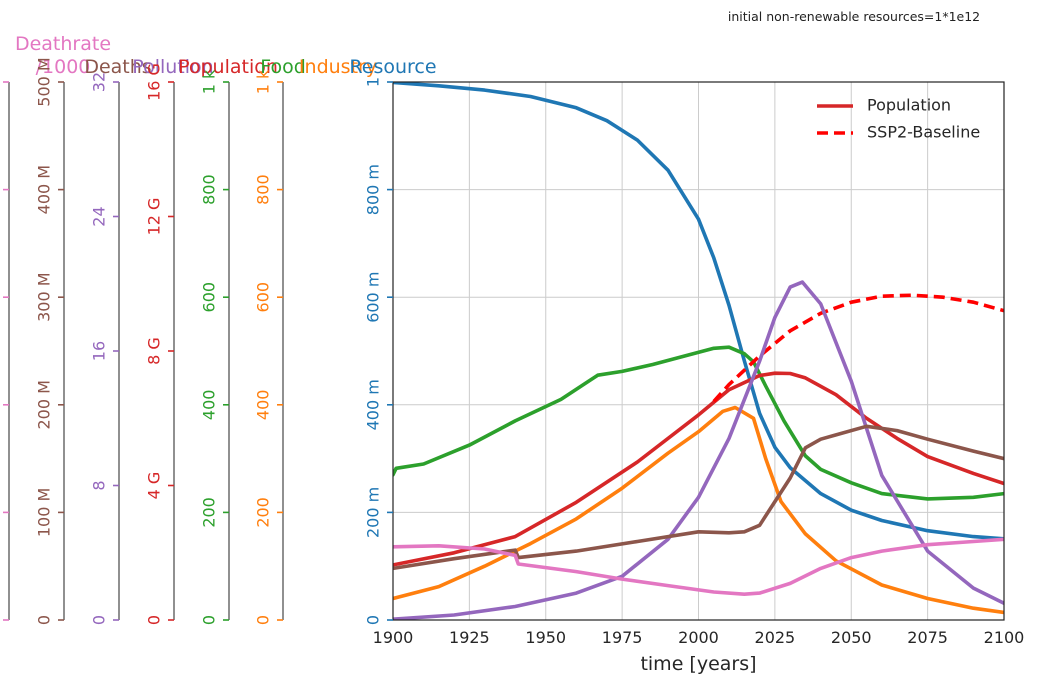  Describe the element at coordinates (923, 132) in the screenshot. I see `legend-label-ssp2-baseline: SSP2-Baseline` at that location.